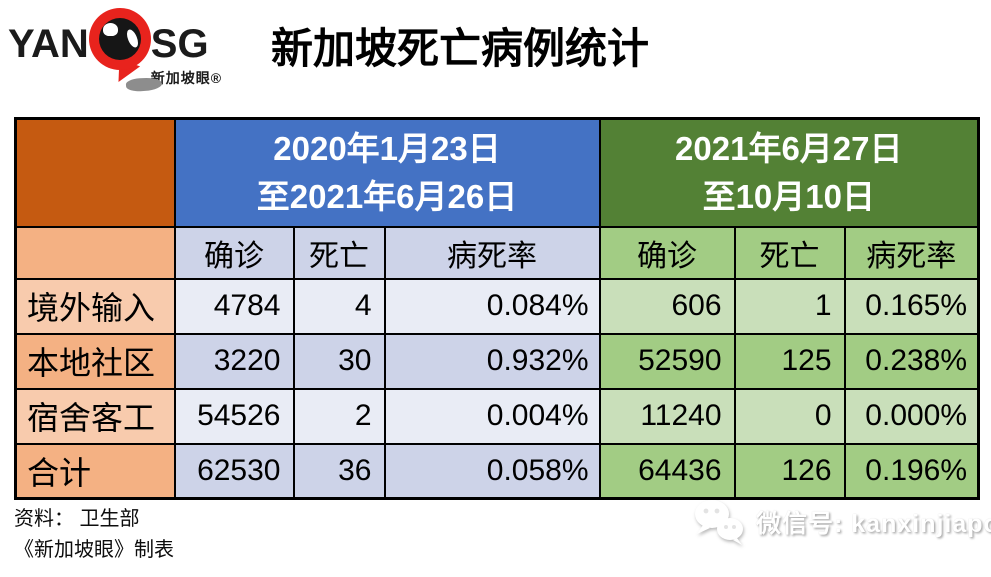  What do you see at coordinates (667, 471) in the screenshot?
I see `cell-r3-c3: 64436` at bounding box center [667, 471].